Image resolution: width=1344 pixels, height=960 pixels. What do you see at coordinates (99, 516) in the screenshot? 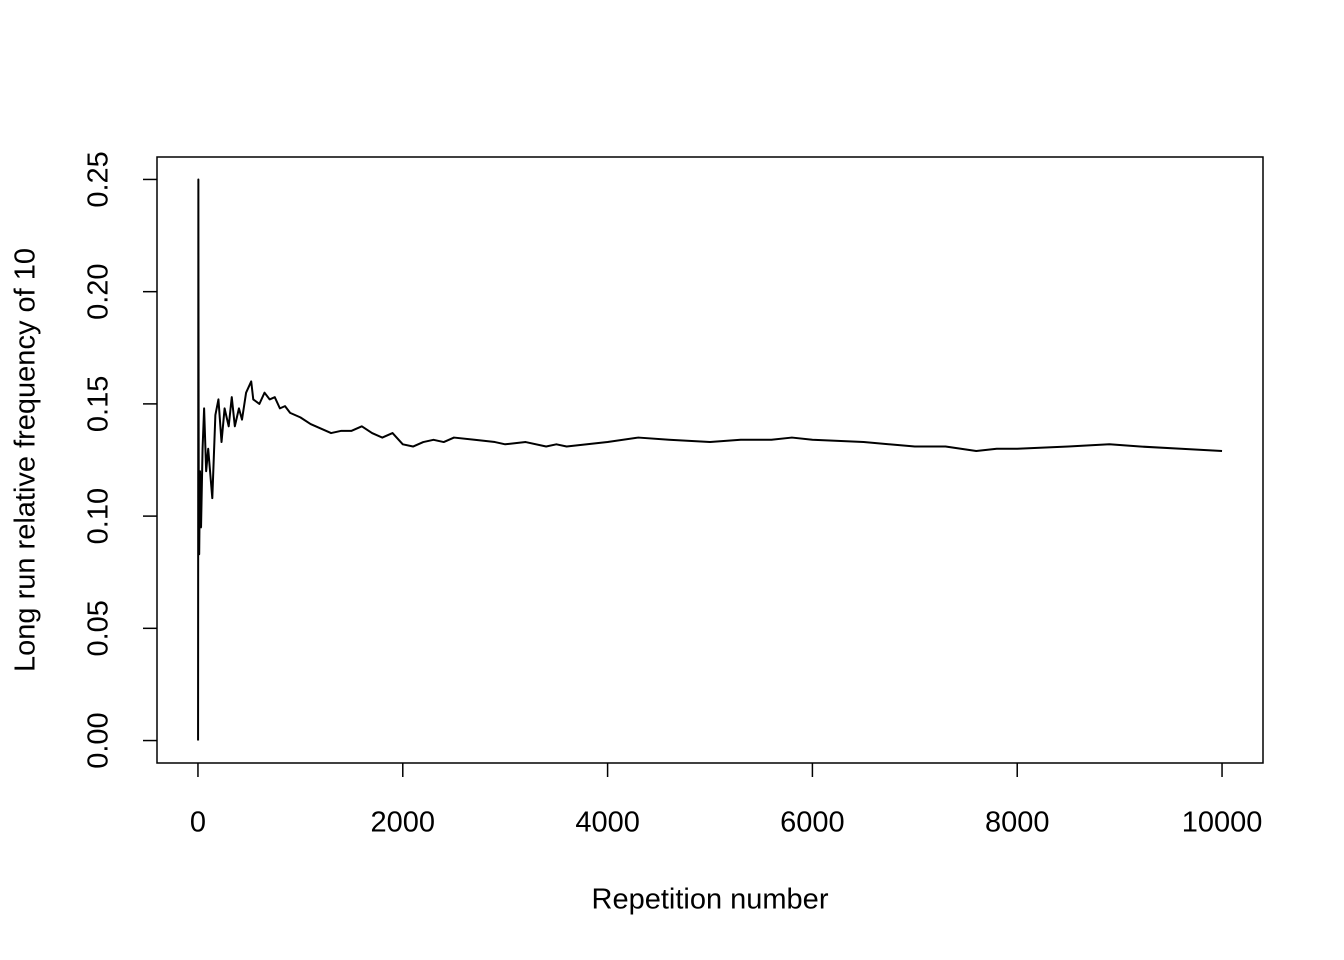
I see `y-tick-label: 0.10` at bounding box center [99, 516].